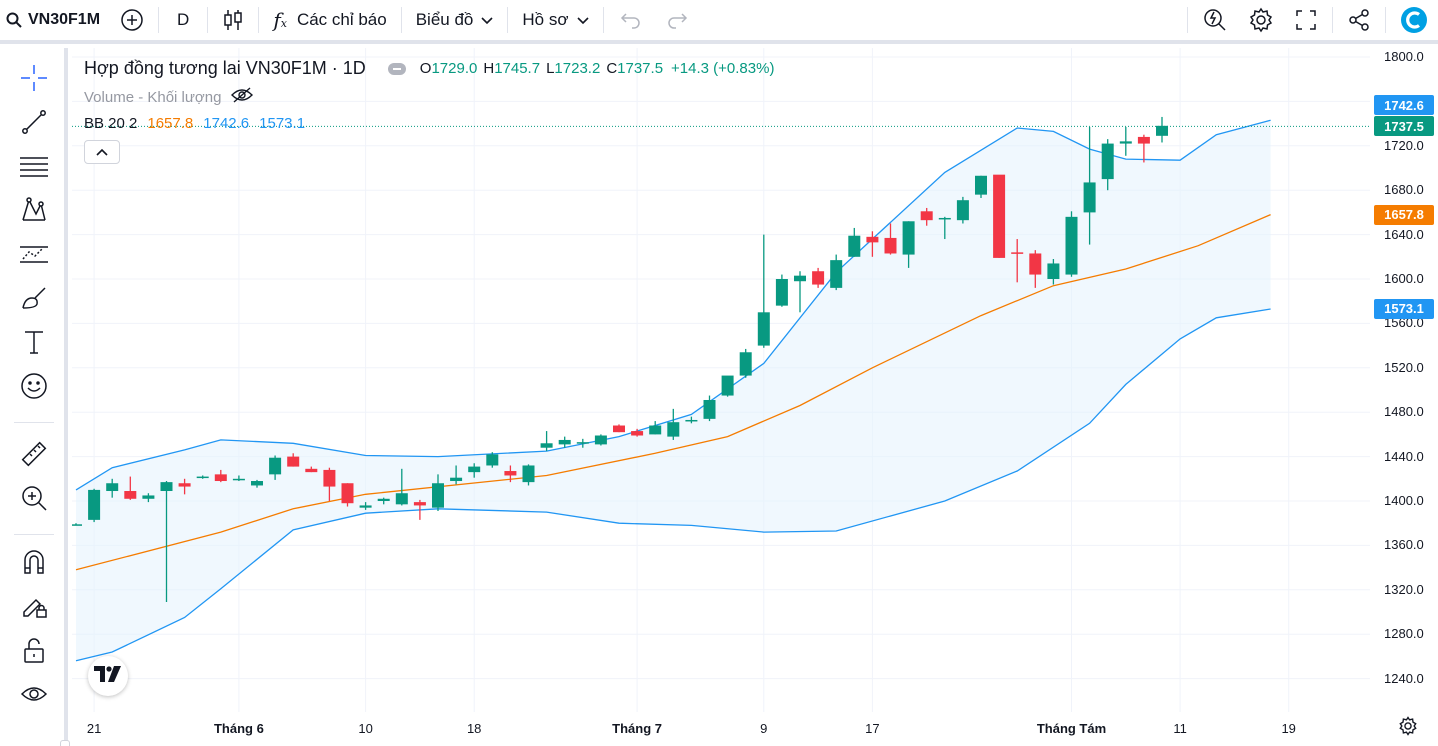 Image resolution: width=1438 pixels, height=746 pixels. What do you see at coordinates (1408, 727) in the screenshot?
I see `scale-settings-button` at bounding box center [1408, 727].